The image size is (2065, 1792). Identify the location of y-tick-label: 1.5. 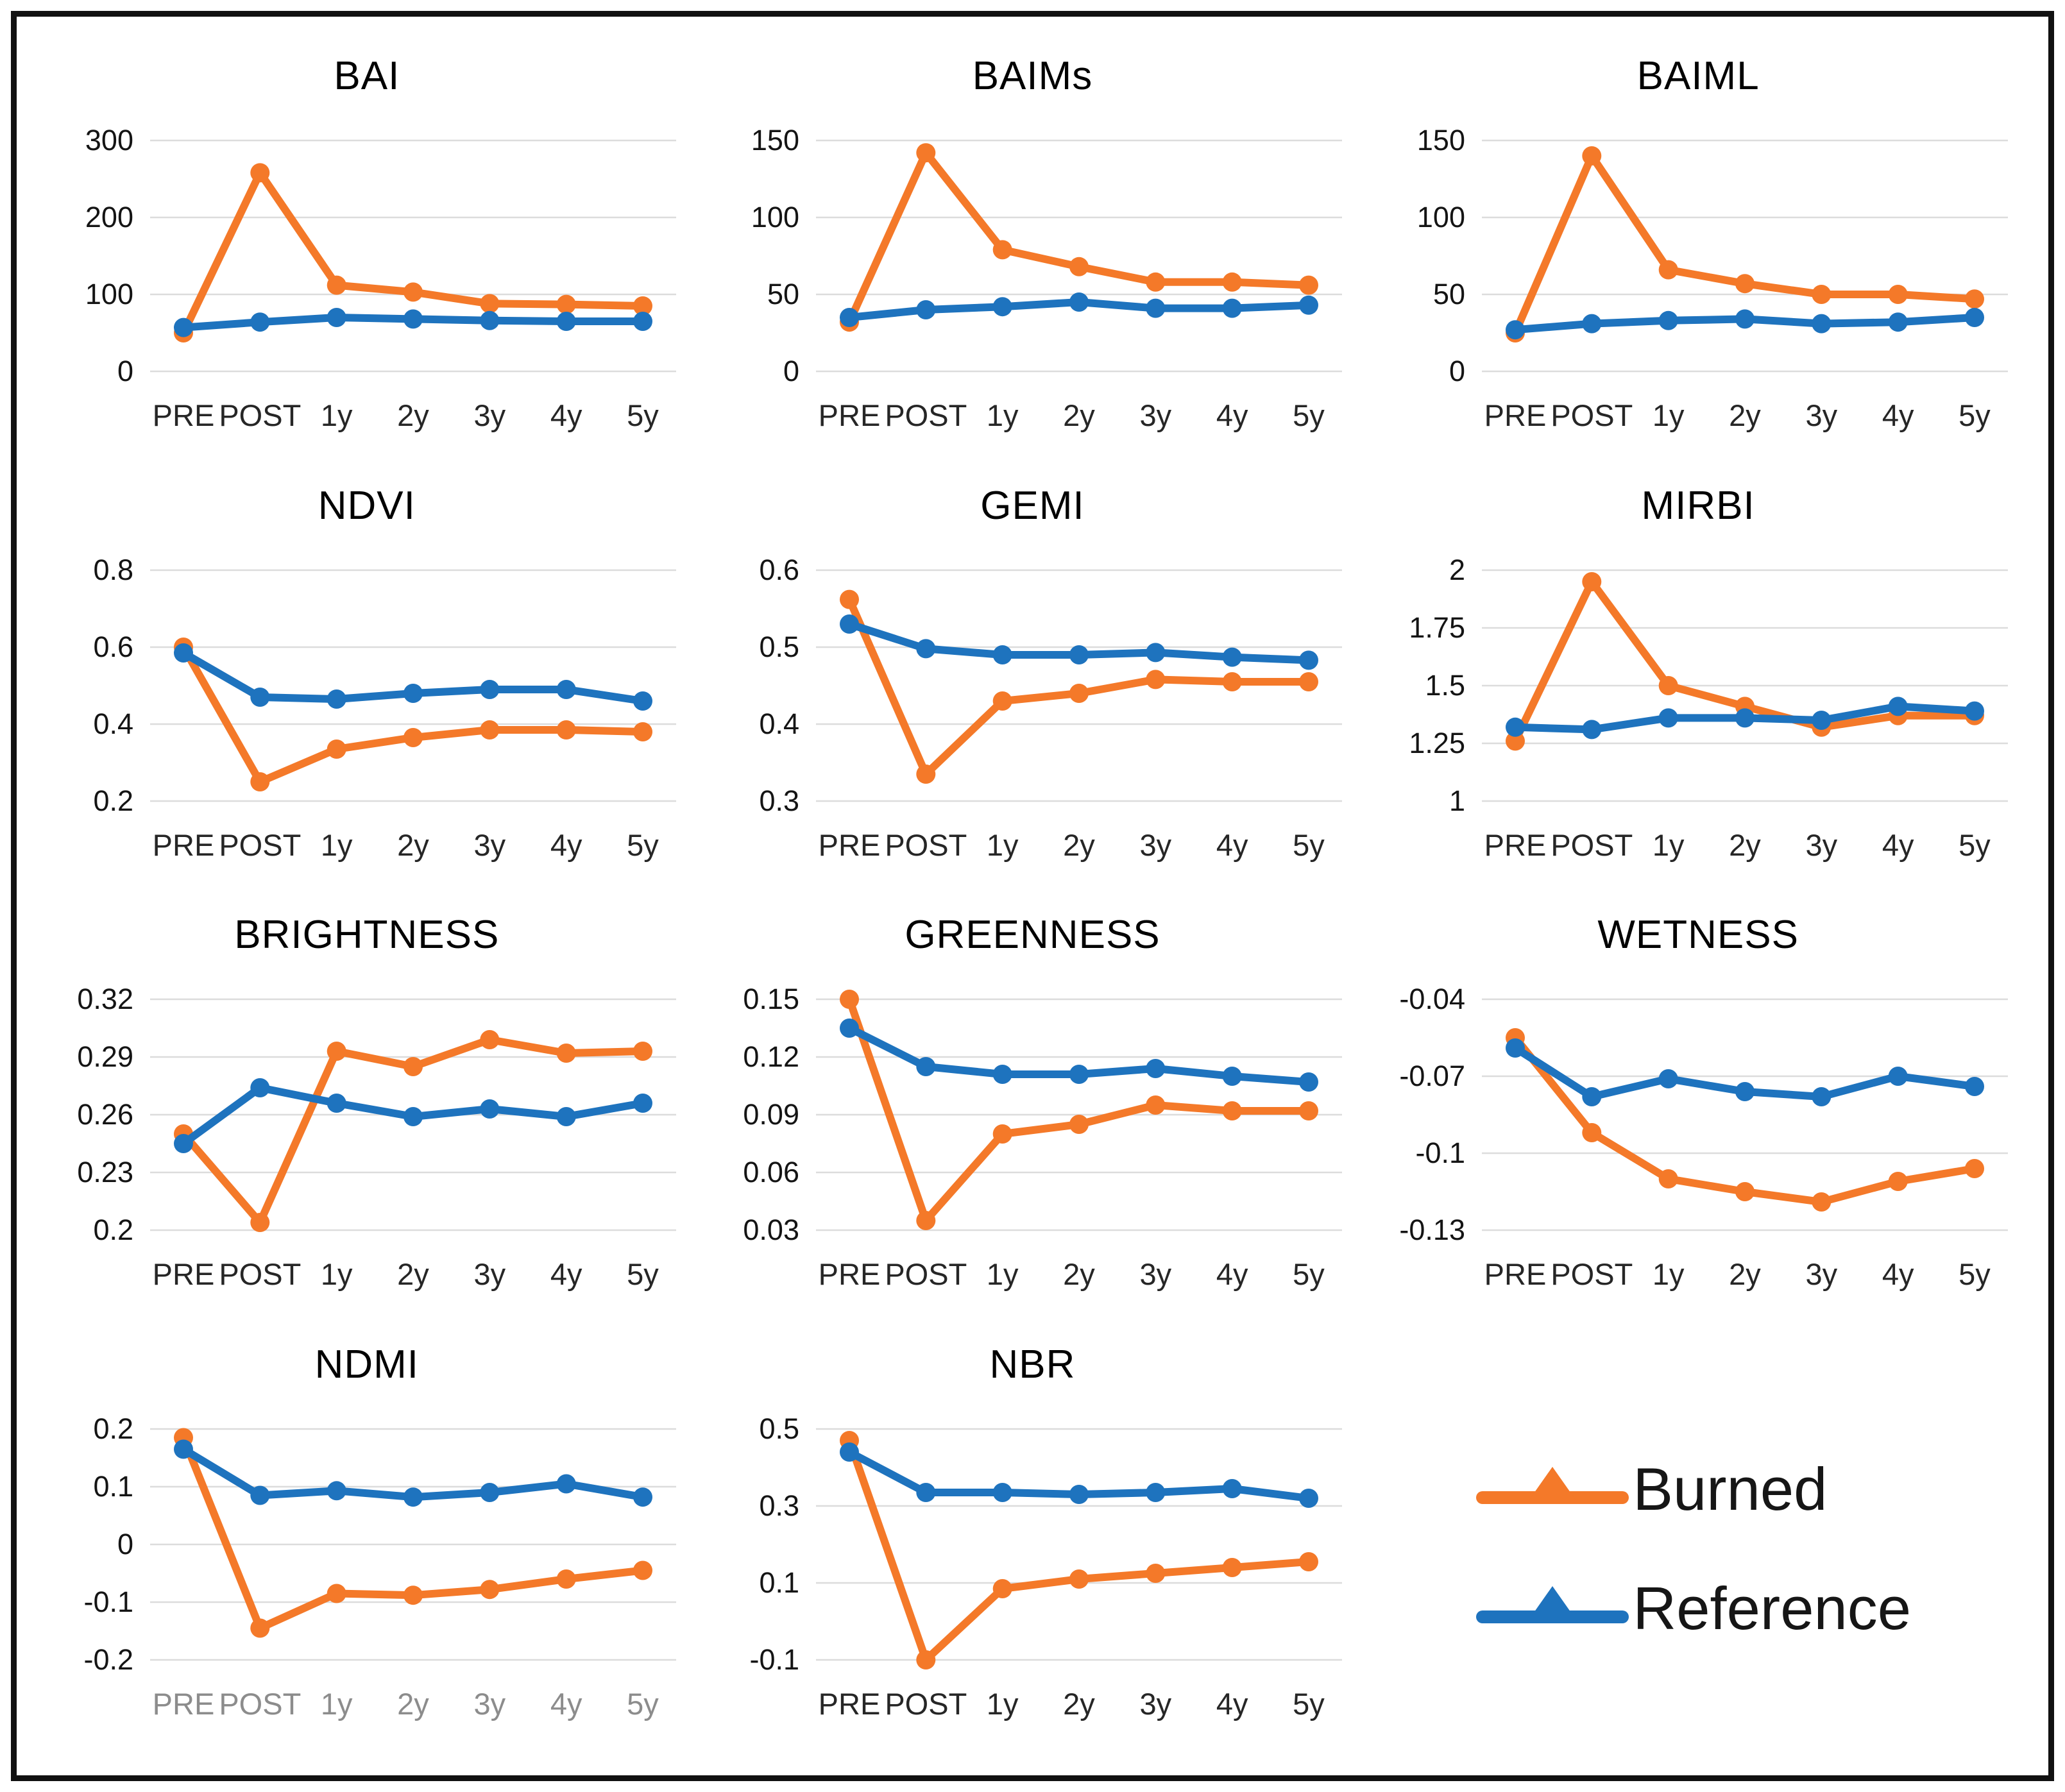
(1445, 685).